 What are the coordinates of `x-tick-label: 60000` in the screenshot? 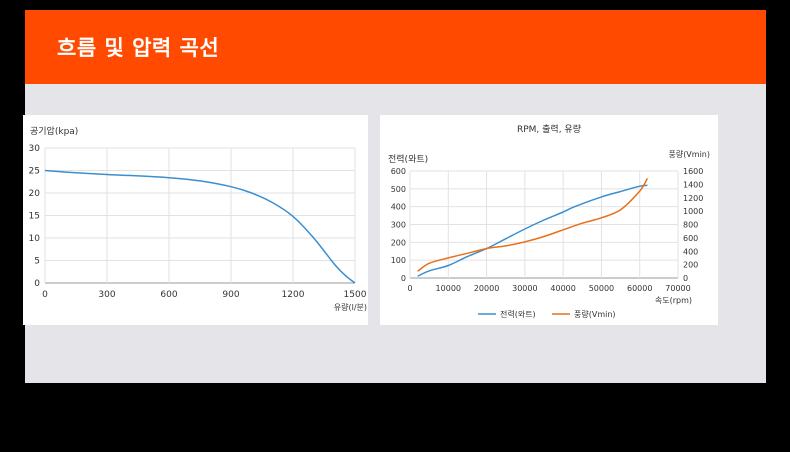 It's located at (639, 288).